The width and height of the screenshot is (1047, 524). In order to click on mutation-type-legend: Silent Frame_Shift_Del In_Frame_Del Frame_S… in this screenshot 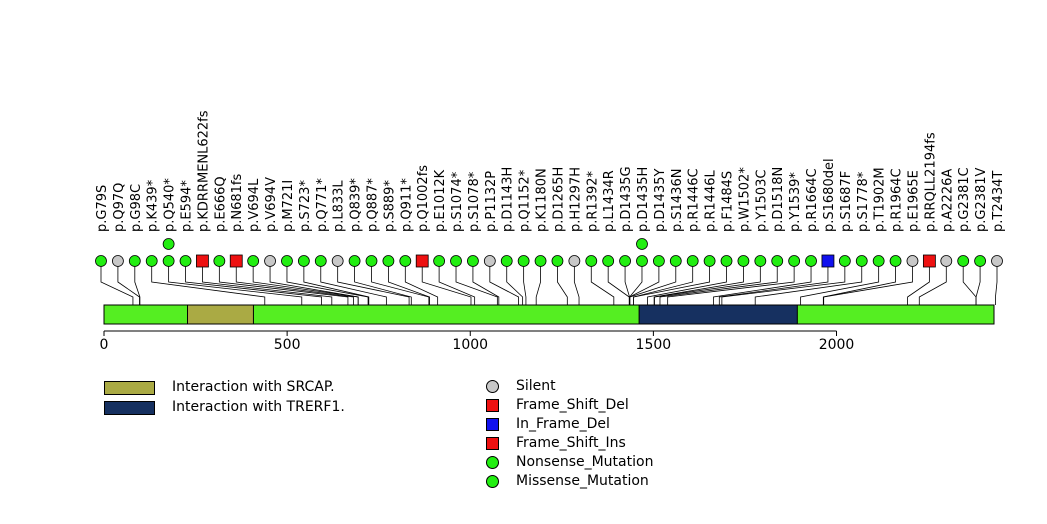, I will do `click(614, 438)`.